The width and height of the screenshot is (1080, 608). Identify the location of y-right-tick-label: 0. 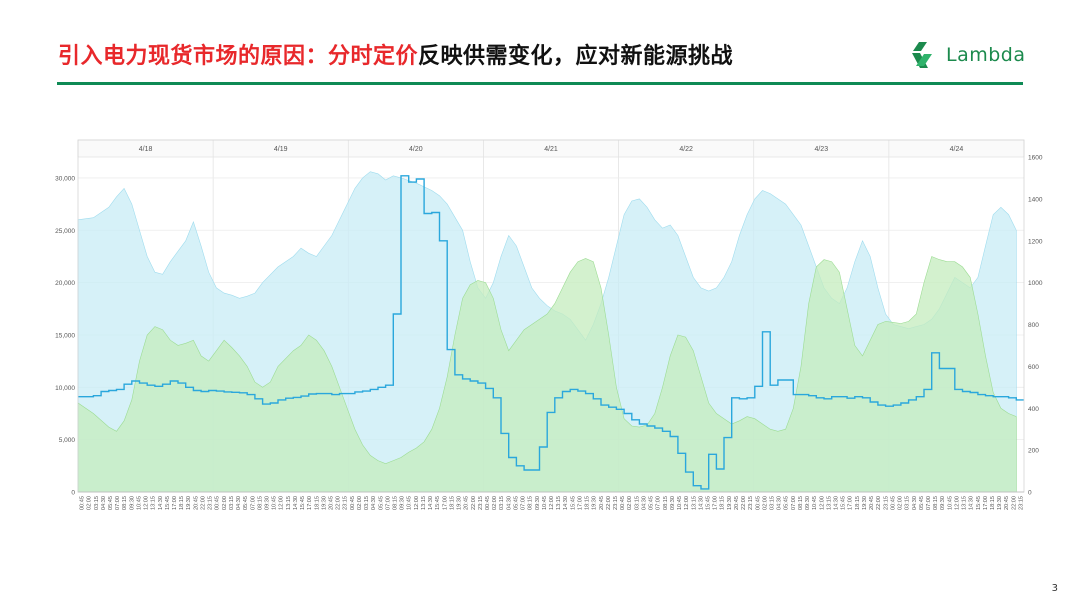
(1030, 493).